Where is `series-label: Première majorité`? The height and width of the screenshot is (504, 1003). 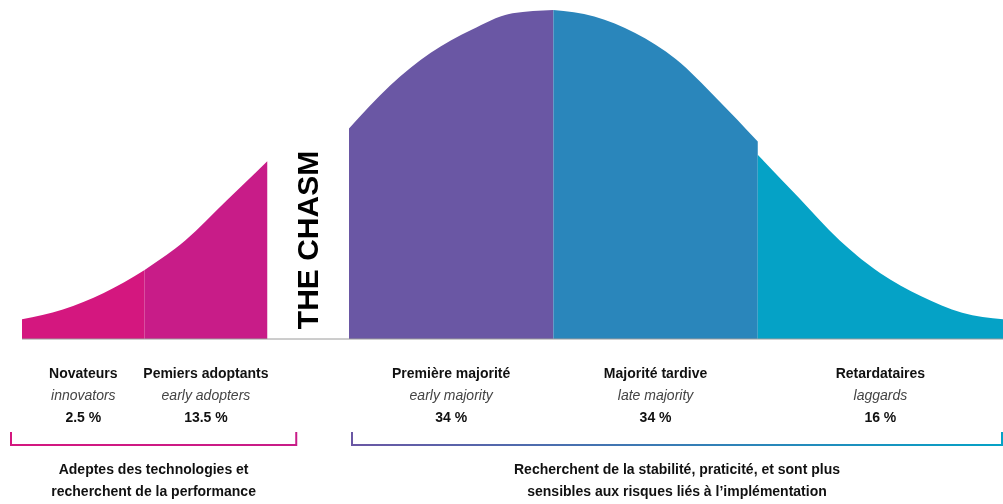 series-label: Première majorité is located at coordinates (451, 373).